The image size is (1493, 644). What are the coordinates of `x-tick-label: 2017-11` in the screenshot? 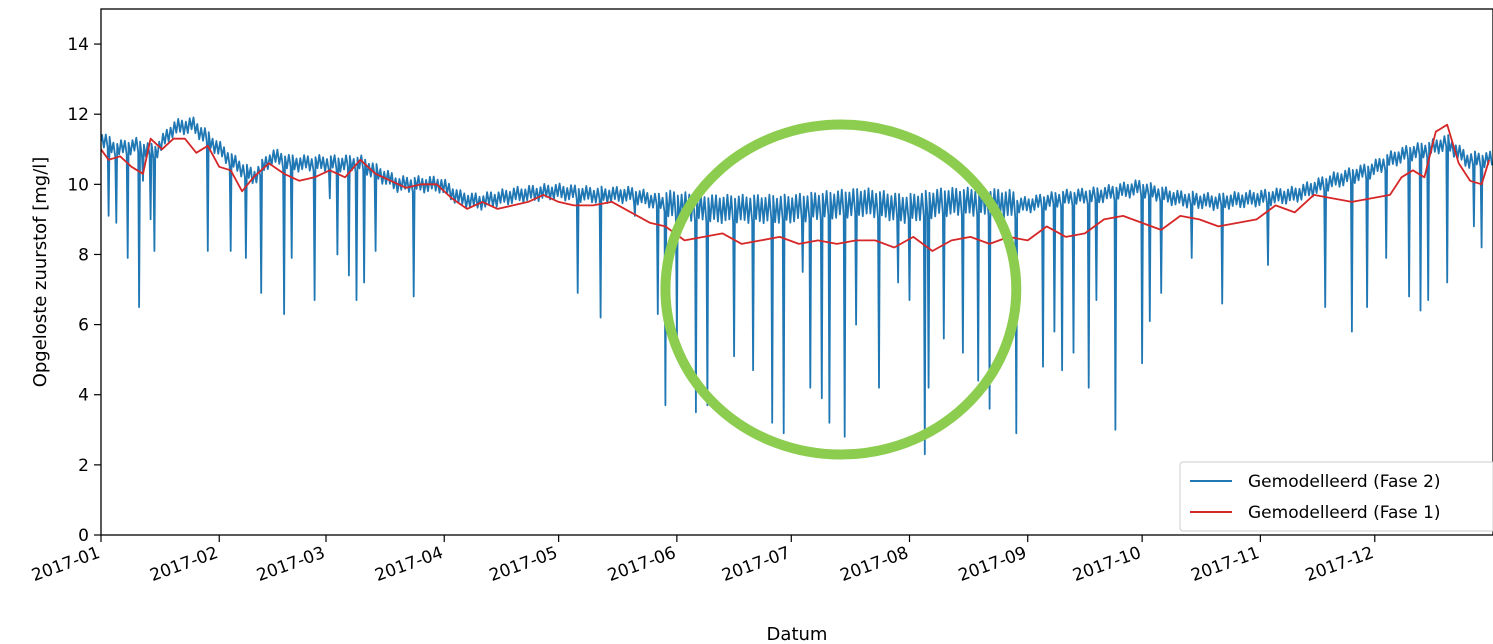 It's located at (1225, 564).